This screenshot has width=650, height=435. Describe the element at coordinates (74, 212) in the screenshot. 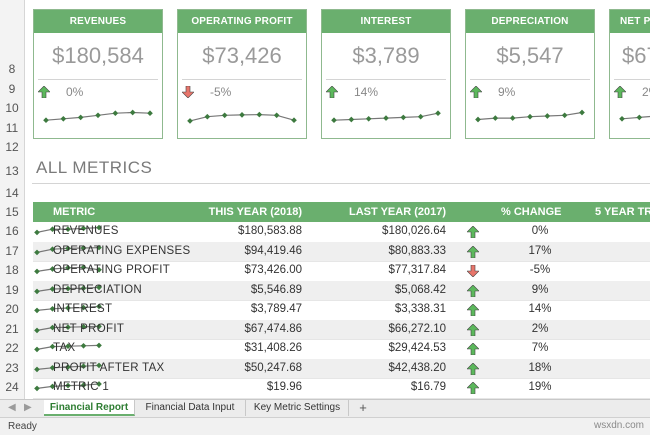

I see `header-metric: METRIC` at that location.